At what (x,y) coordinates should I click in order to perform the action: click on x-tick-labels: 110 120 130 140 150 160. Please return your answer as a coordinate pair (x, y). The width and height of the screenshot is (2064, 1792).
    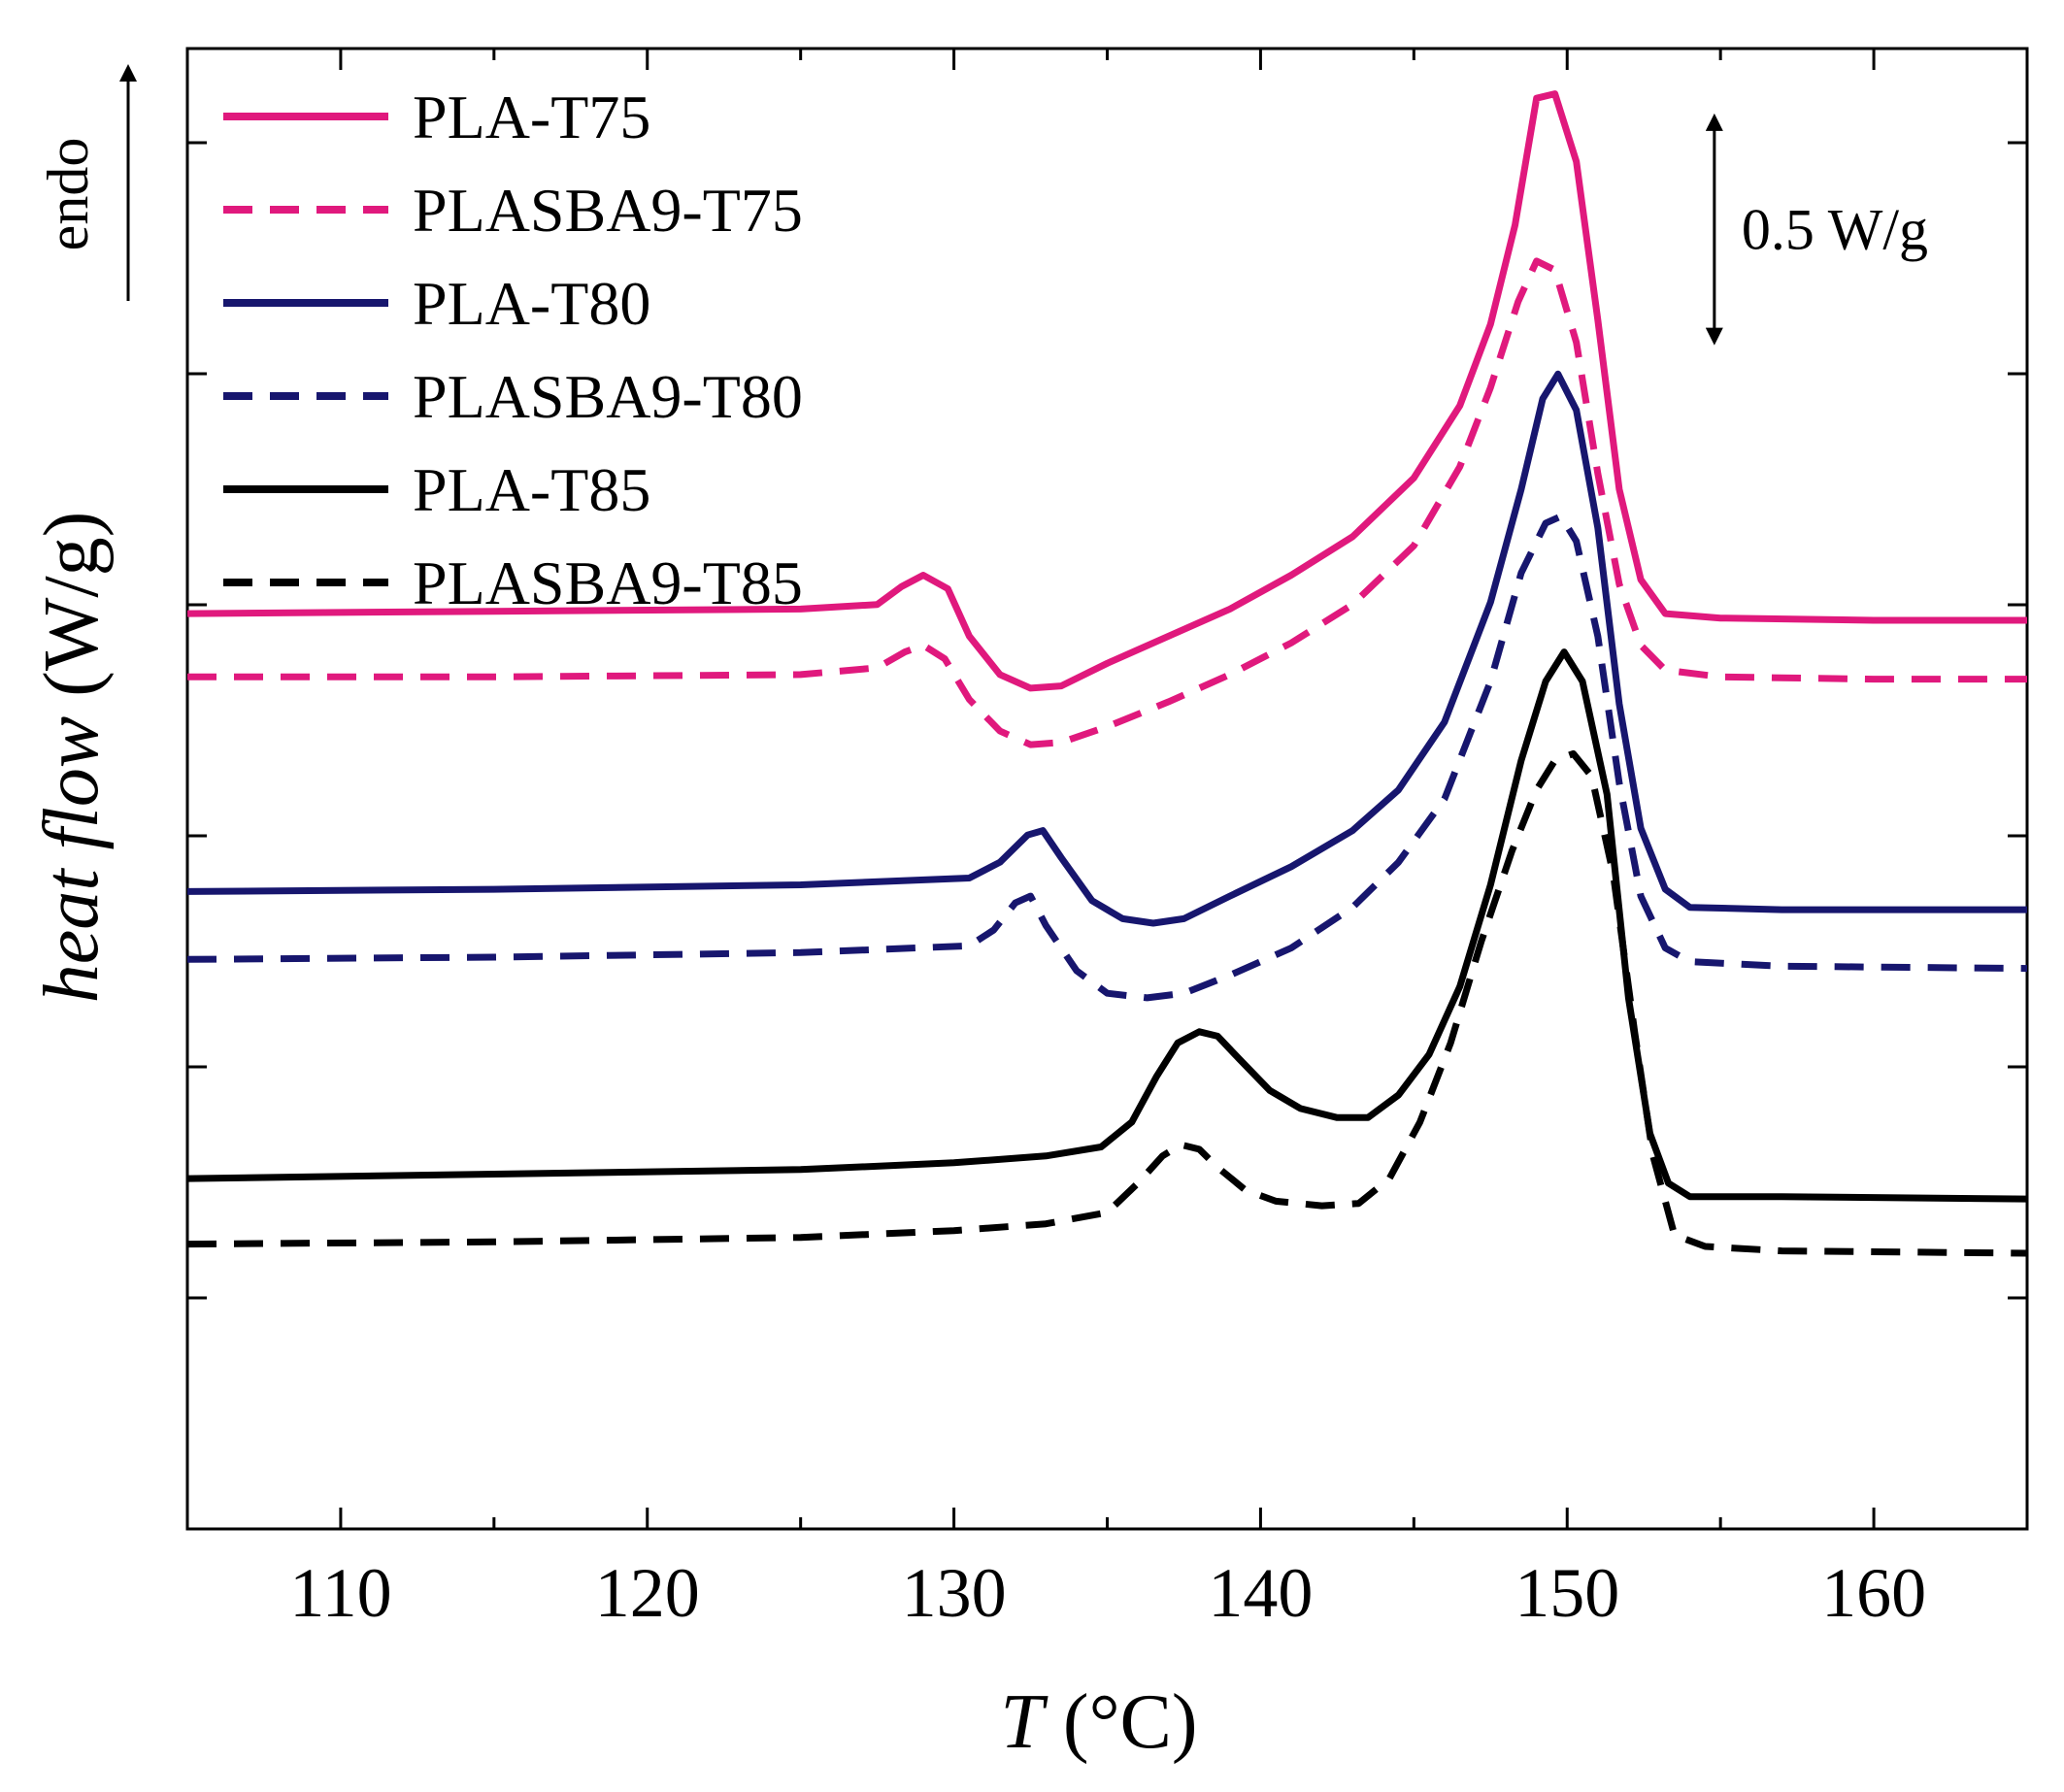
    Looking at the image, I should click on (1107, 1593).